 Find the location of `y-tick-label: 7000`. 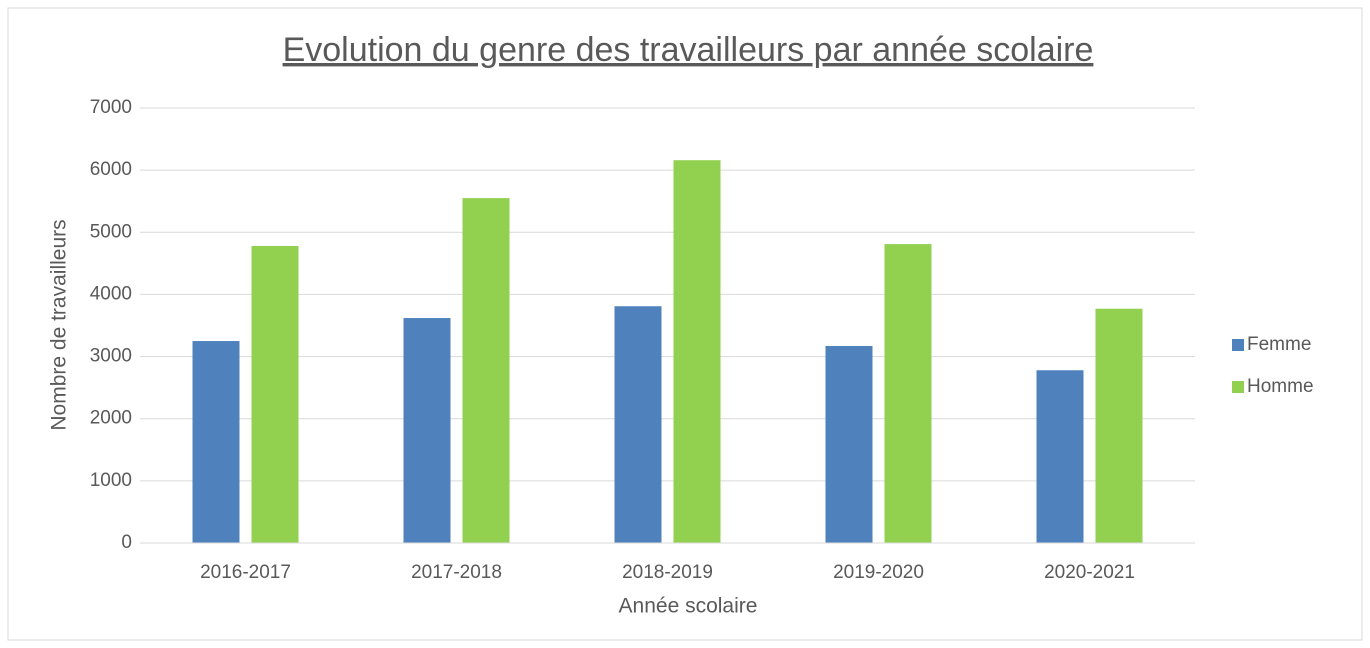

y-tick-label: 7000 is located at coordinates (111, 107).